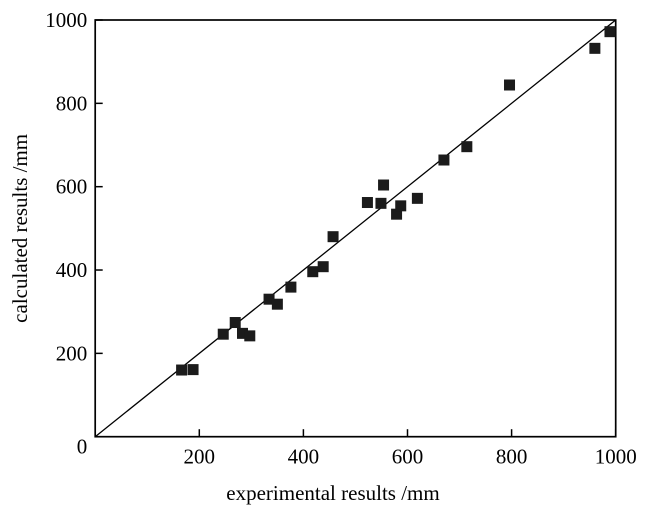 The height and width of the screenshot is (529, 650). What do you see at coordinates (512, 457) in the screenshot?
I see `x-tick-label: 800` at bounding box center [512, 457].